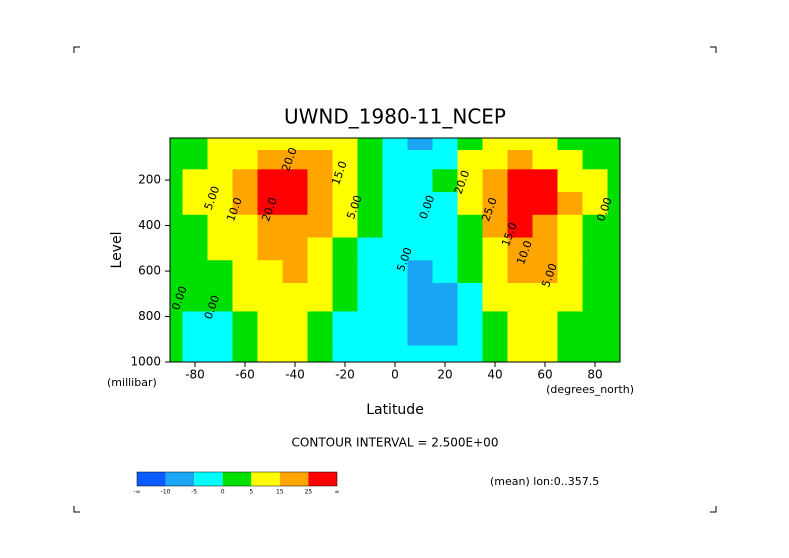  I want to click on x-tick-label: 40, so click(494, 375).